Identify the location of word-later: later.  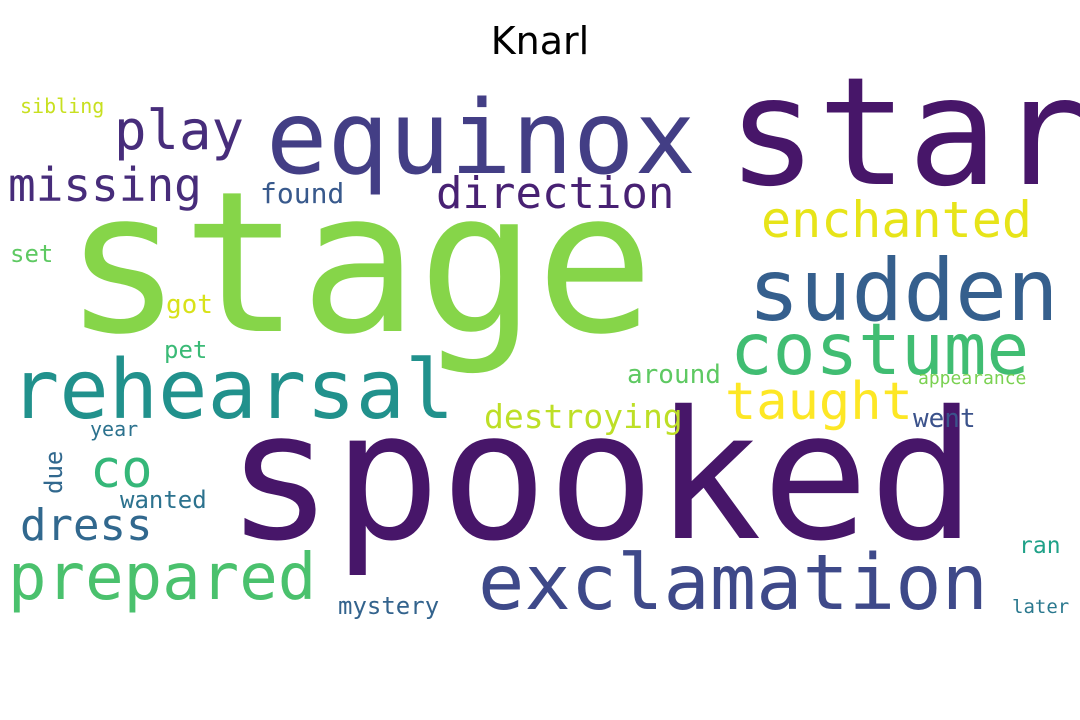
(1041, 607).